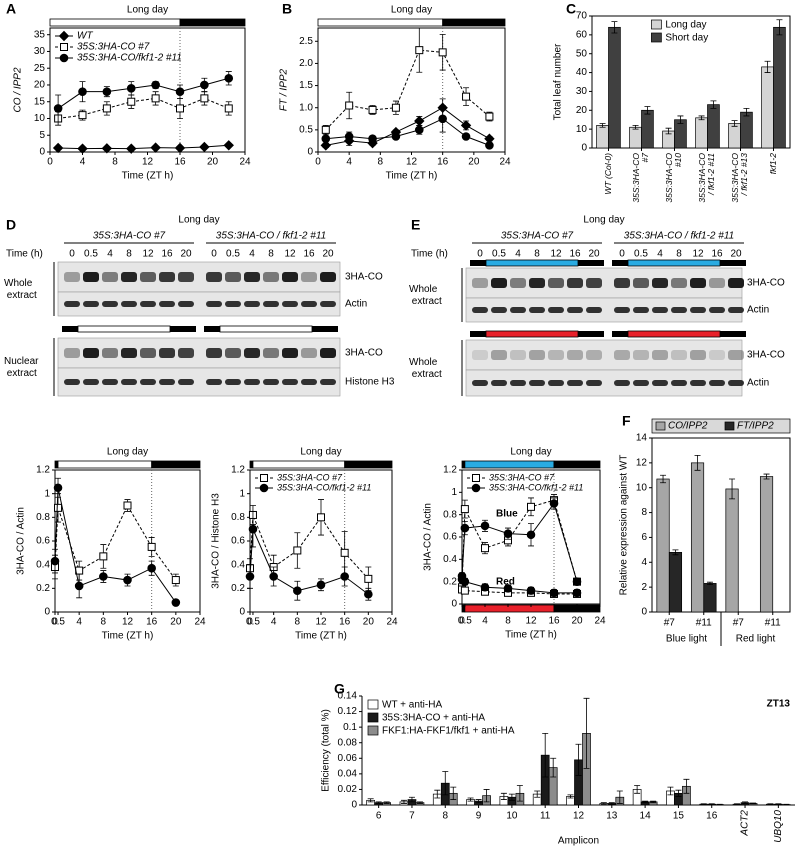 The width and height of the screenshot is (800, 850). What do you see at coordinates (104, 622) in the screenshot?
I see `x-tick-label: 8` at bounding box center [104, 622].